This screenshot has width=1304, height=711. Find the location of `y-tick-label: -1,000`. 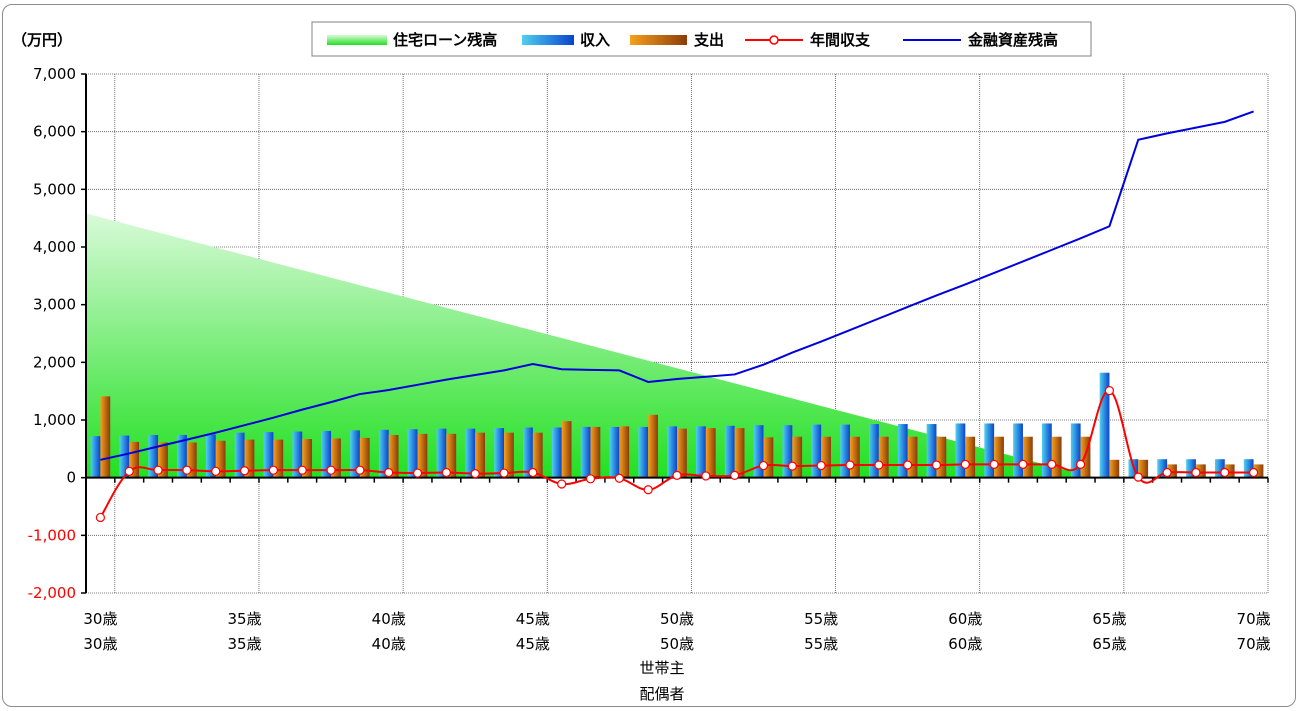

y-tick-label: -1,000 is located at coordinates (52, 535).